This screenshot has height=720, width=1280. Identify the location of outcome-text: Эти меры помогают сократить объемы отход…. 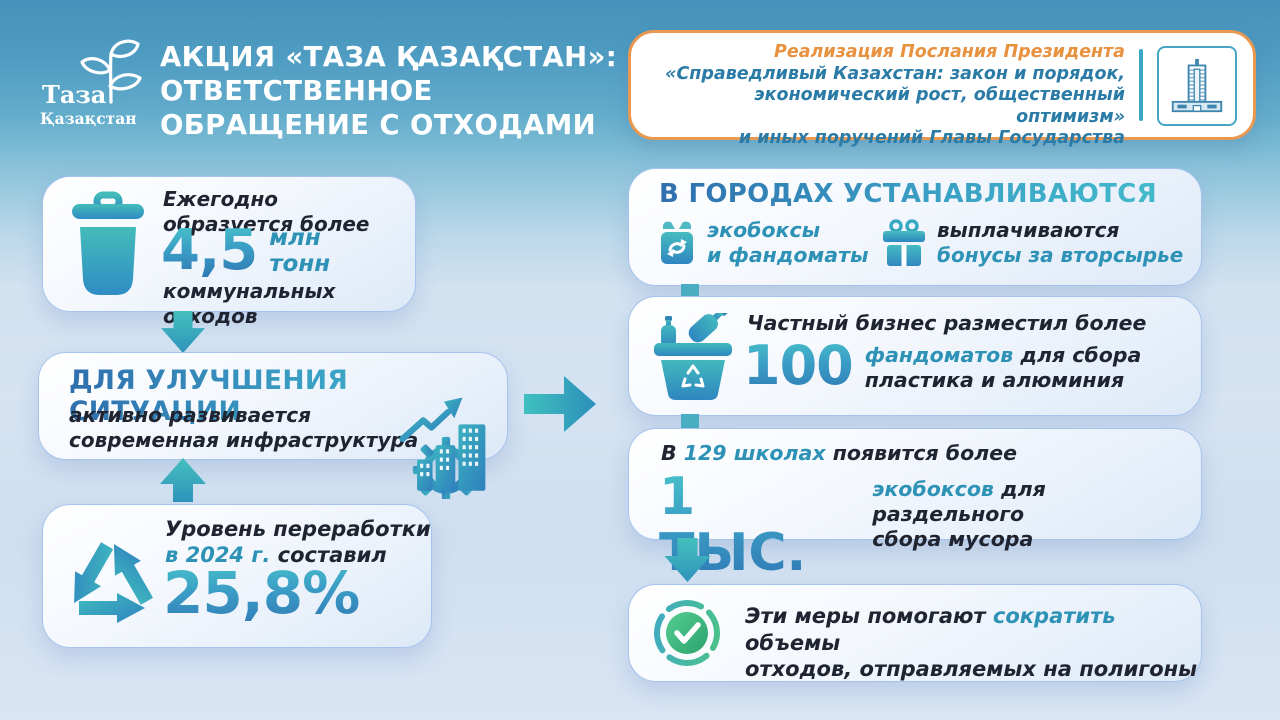
(973, 643).